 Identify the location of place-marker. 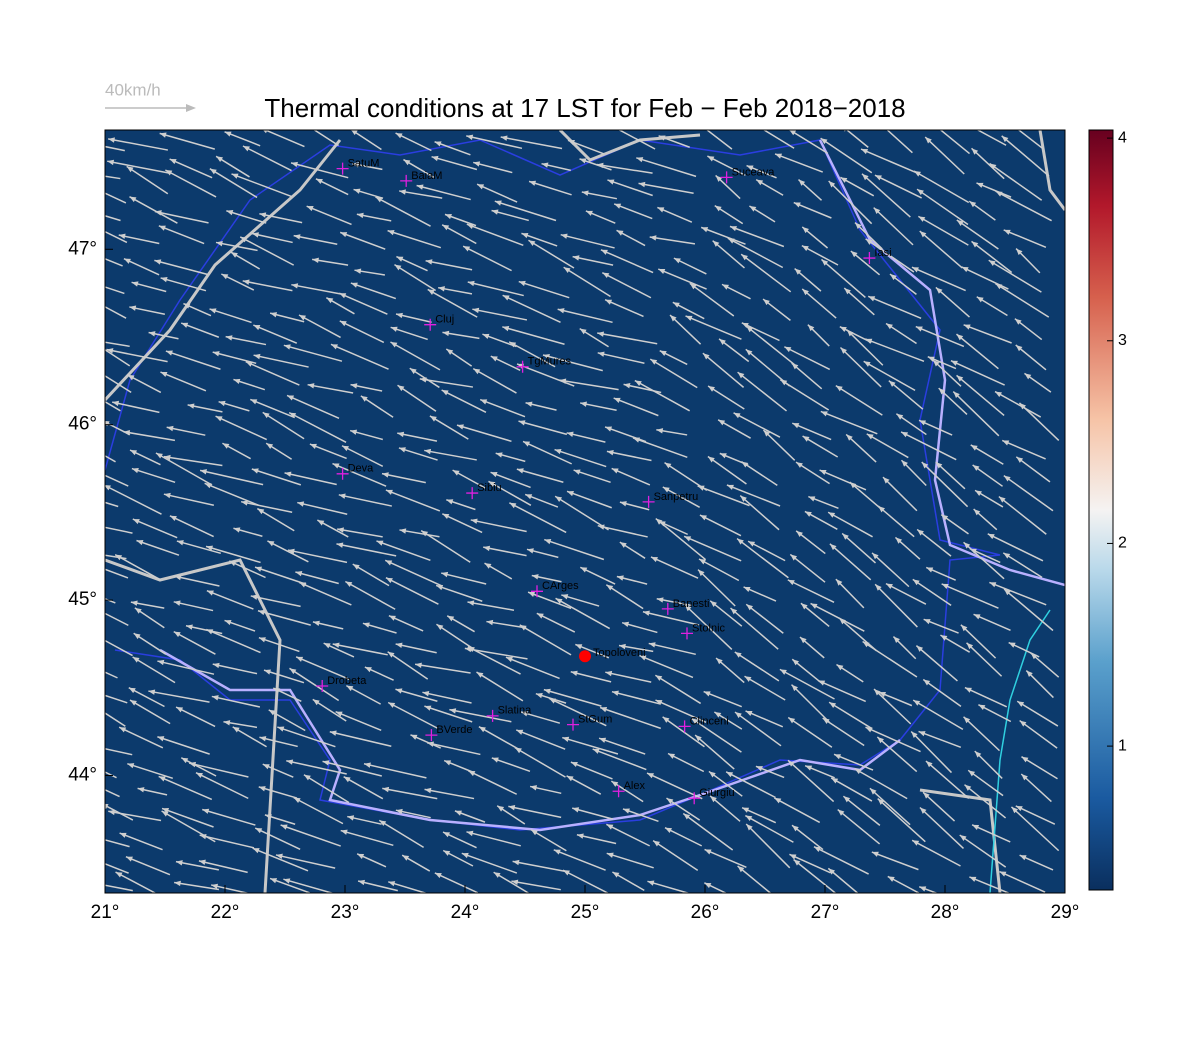
(430, 324).